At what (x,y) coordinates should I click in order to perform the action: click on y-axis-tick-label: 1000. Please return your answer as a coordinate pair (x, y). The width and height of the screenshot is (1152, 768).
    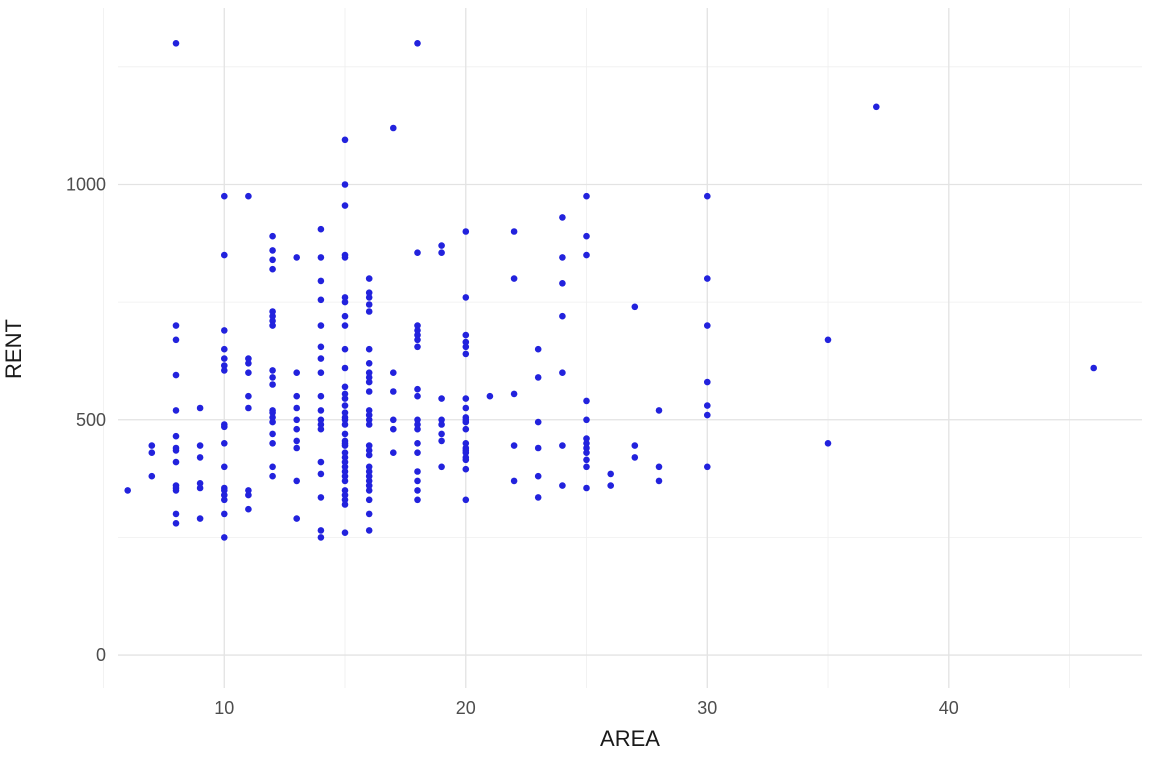
    Looking at the image, I should click on (86, 184).